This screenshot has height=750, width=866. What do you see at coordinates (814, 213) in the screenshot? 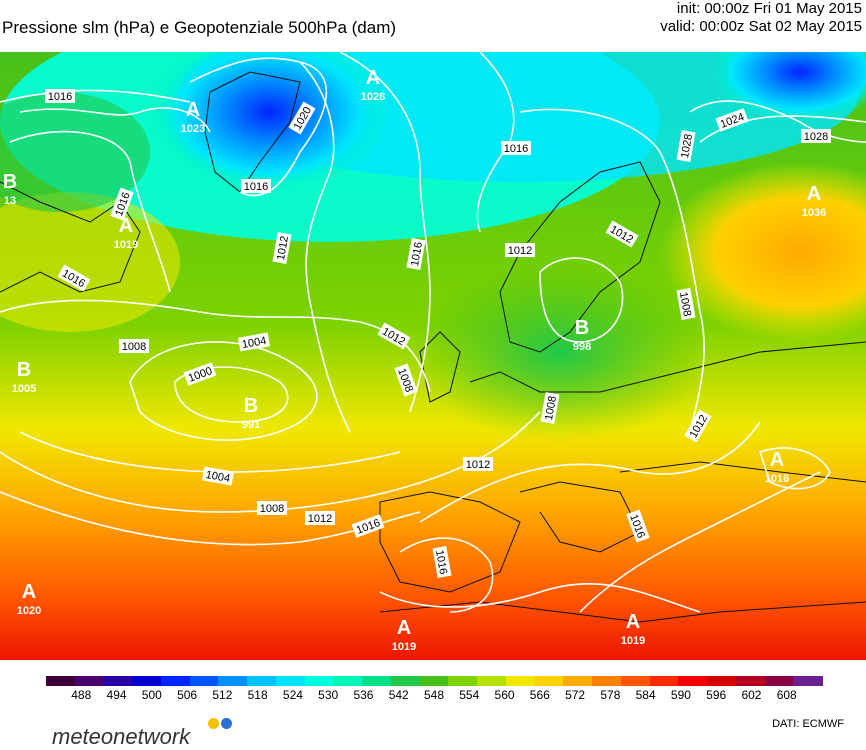
I see `center-value: 1036` at bounding box center [814, 213].